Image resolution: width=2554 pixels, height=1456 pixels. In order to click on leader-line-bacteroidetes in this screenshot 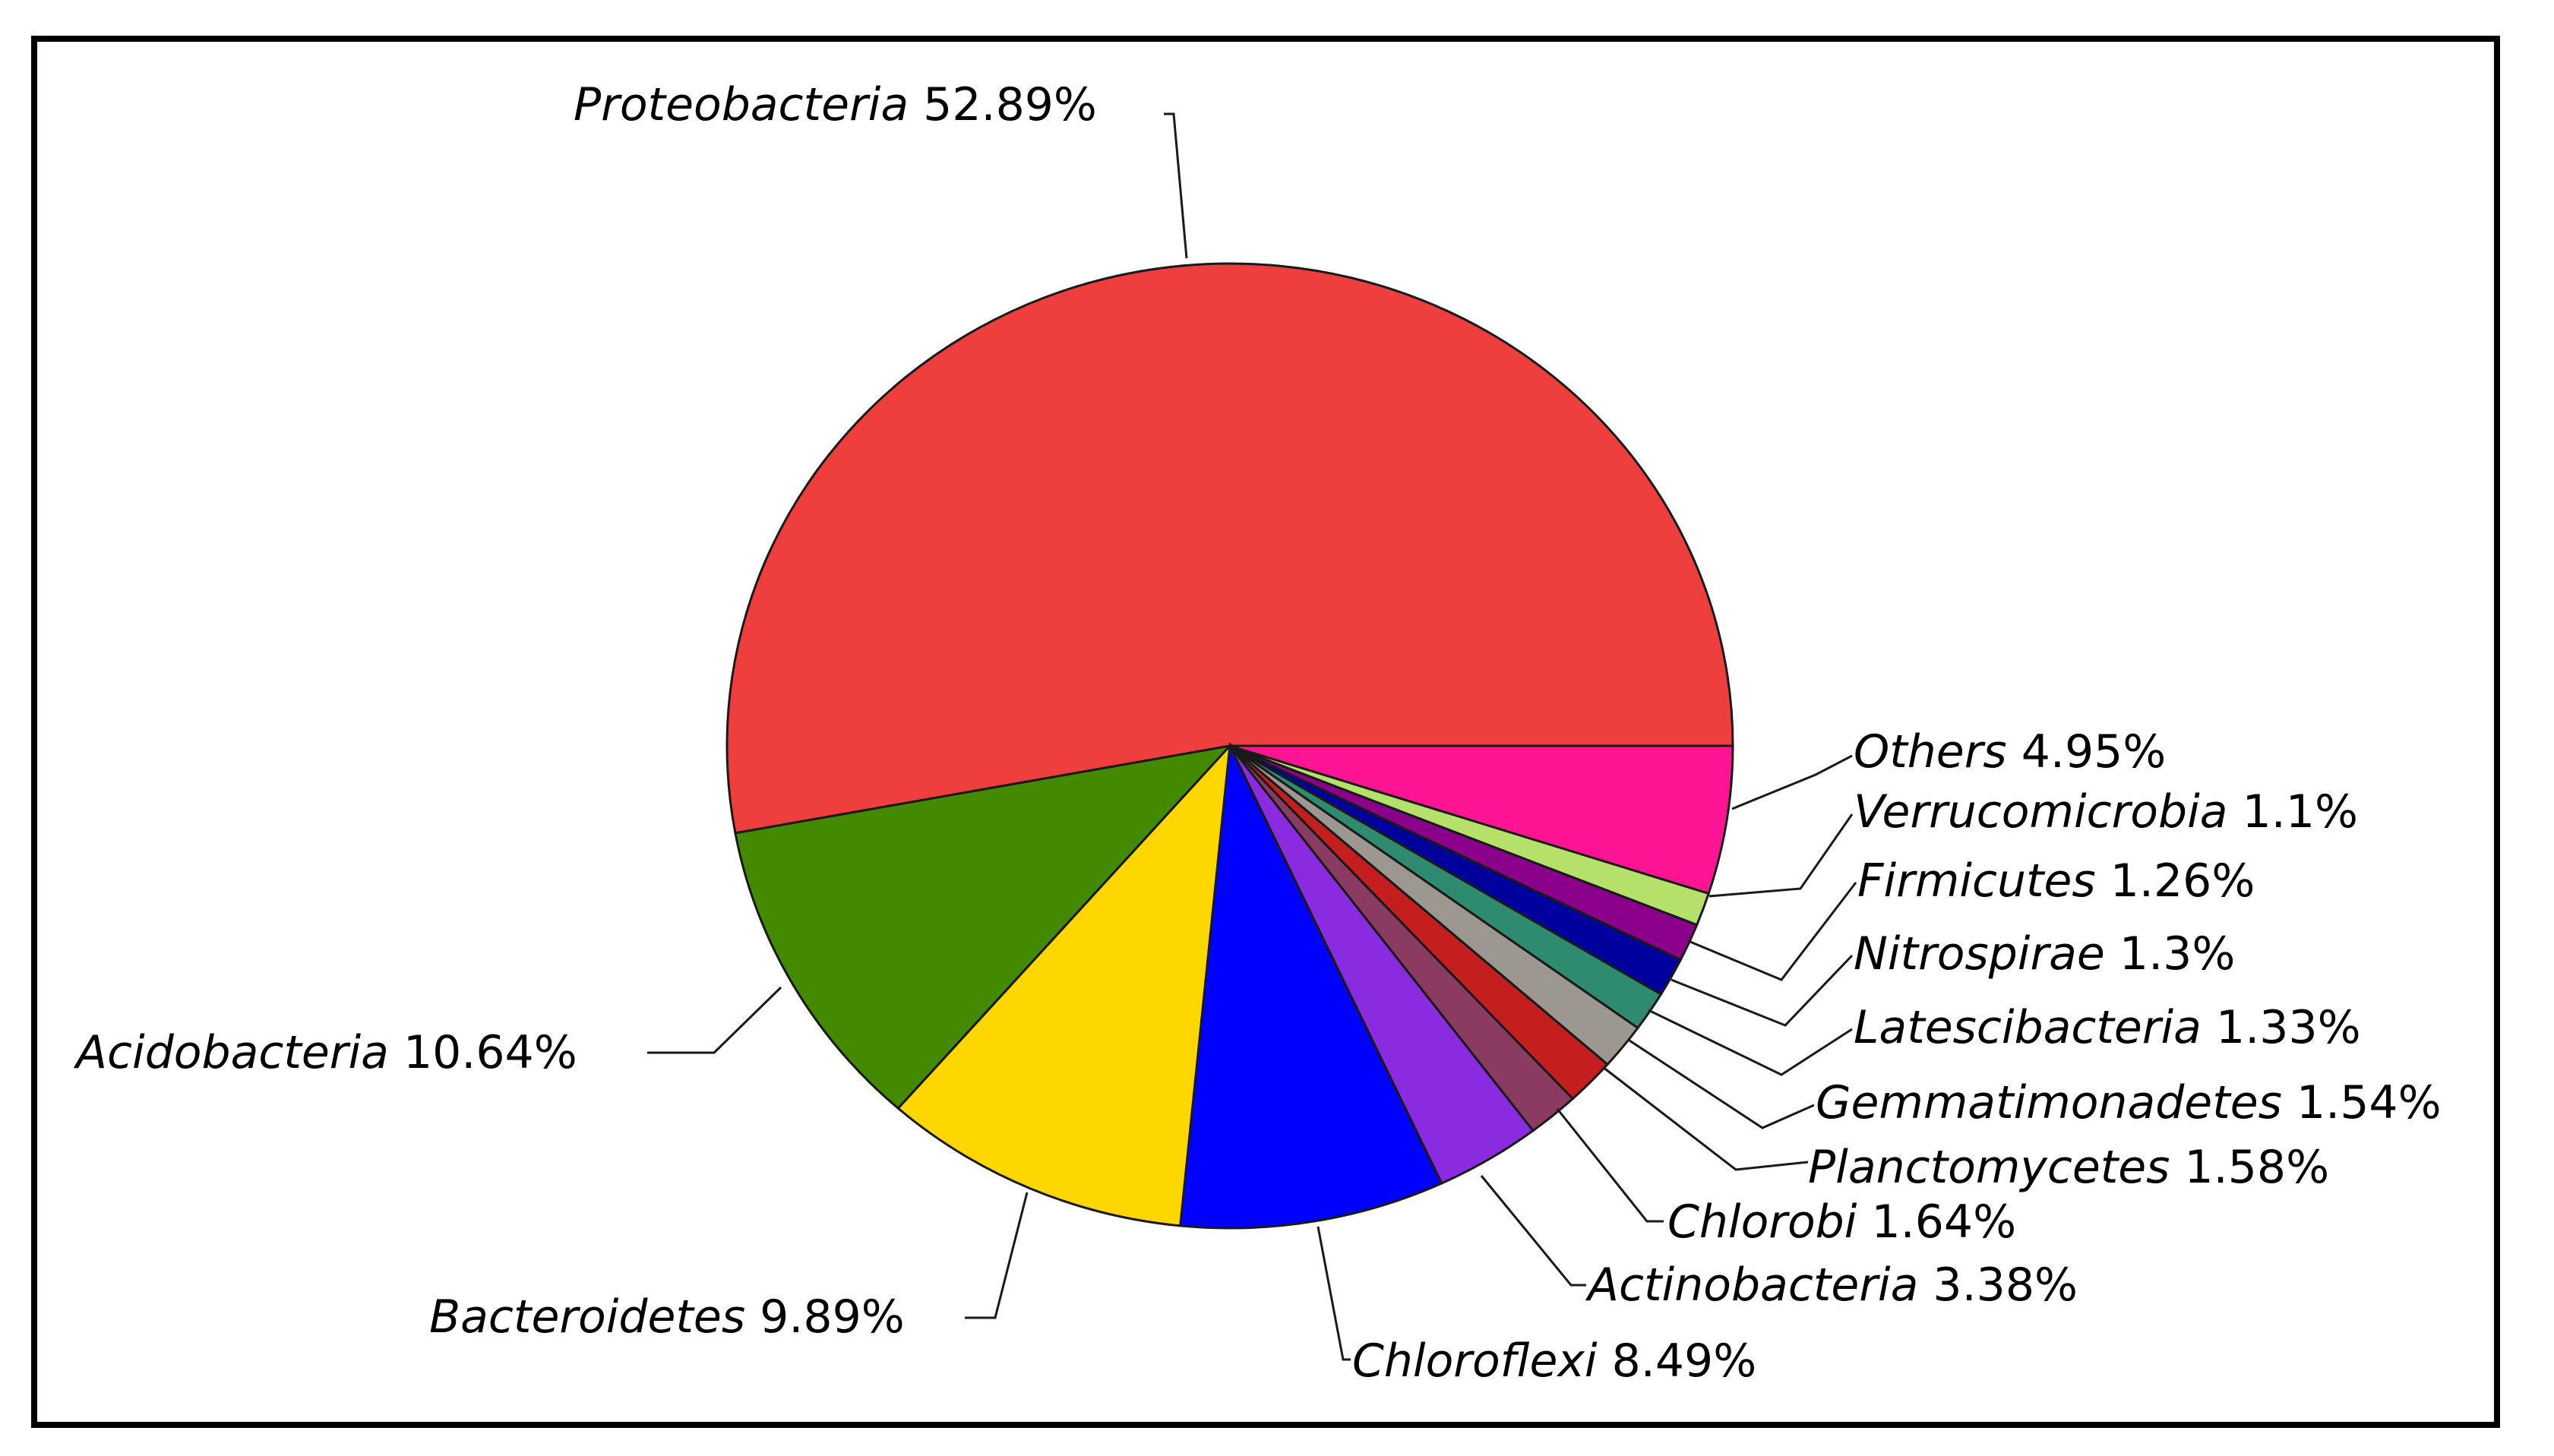, I will do `click(997, 1255)`.